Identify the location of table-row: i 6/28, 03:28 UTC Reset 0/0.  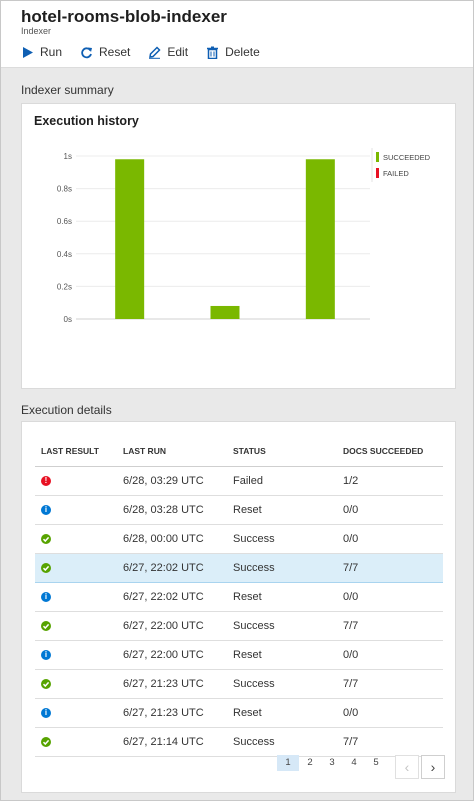
(239, 510).